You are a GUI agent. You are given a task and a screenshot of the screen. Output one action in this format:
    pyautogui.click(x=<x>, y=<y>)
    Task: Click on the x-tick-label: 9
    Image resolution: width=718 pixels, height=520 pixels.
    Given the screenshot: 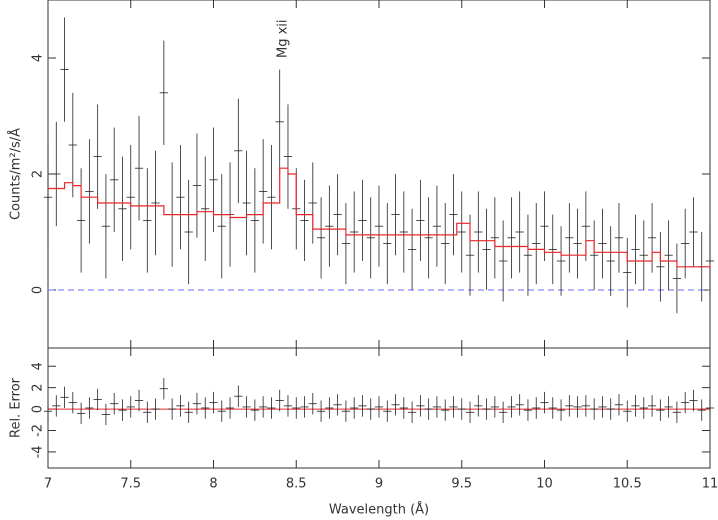 What is the action you would take?
    pyautogui.click(x=379, y=484)
    